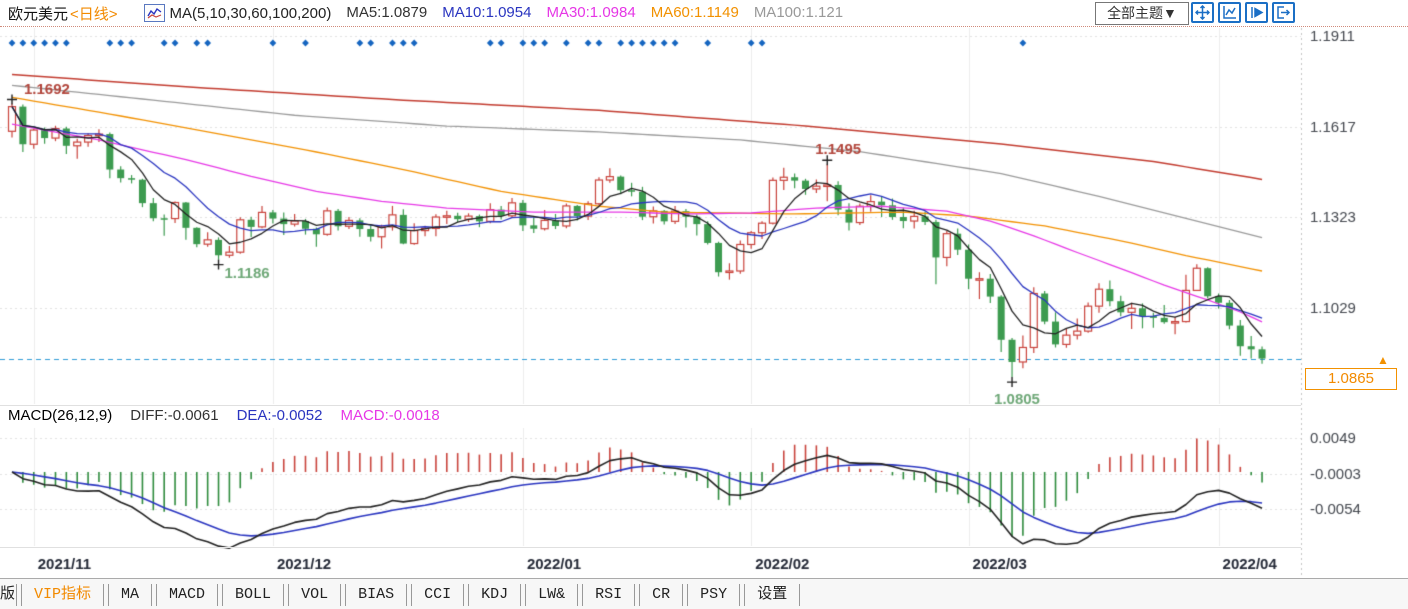  What do you see at coordinates (8, 594) in the screenshot?
I see `tab-partial-left: 版` at bounding box center [8, 594].